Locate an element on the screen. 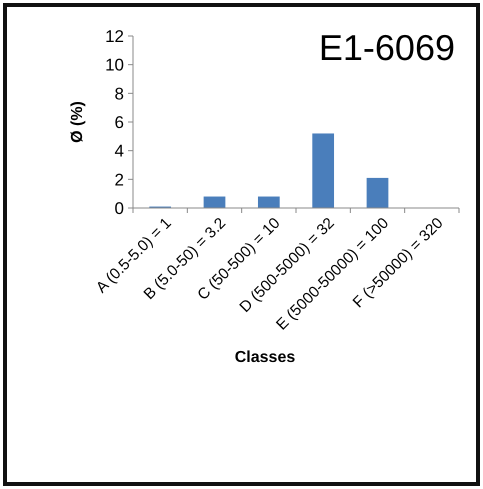 Image resolution: width=483 pixels, height=489 pixels. y-tick-label: 6 is located at coordinates (119, 122).